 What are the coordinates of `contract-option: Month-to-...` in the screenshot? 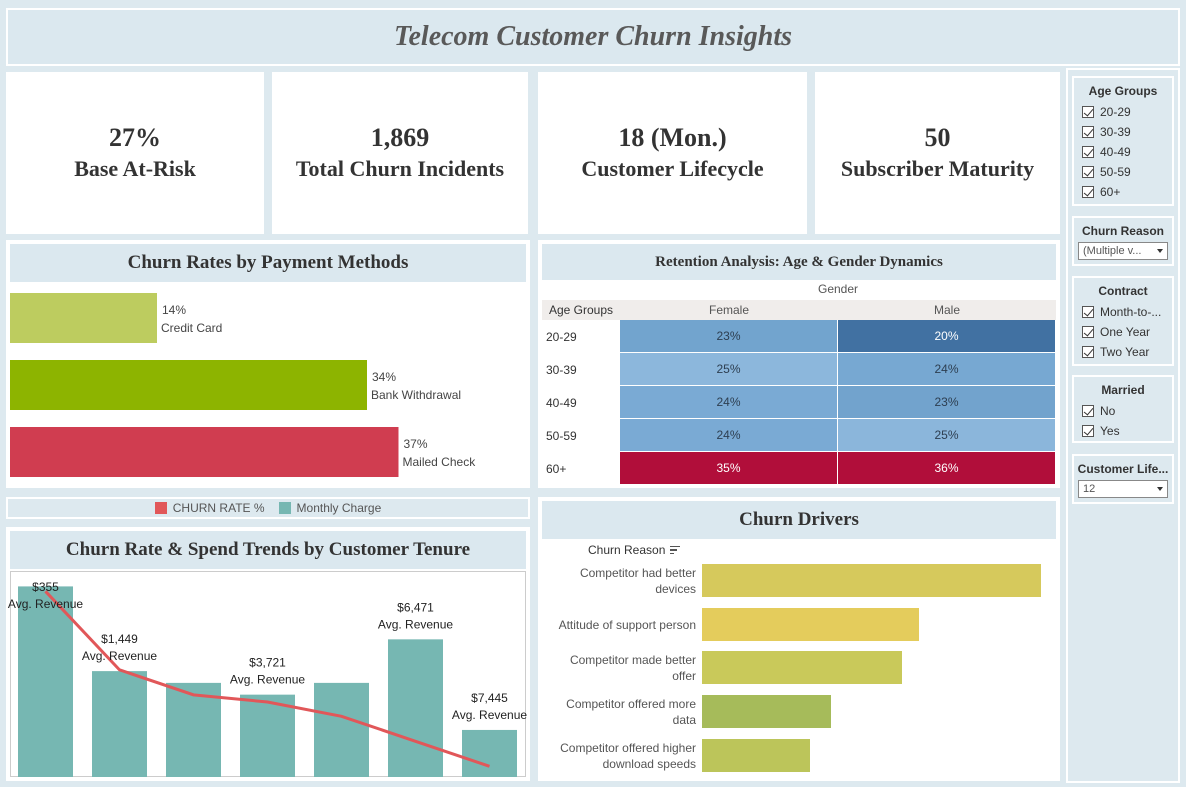 It's located at (1123, 312).